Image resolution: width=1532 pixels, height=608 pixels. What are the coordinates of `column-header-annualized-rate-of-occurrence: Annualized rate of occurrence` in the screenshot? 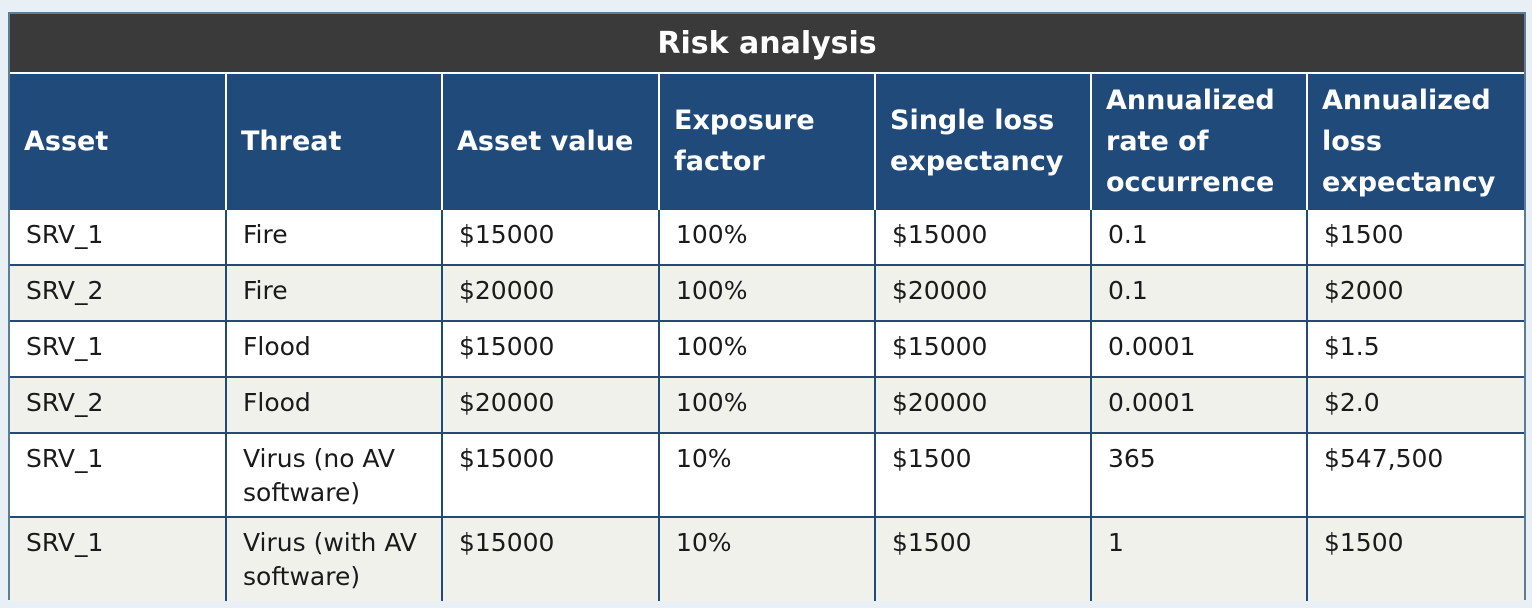 It's located at (1198, 141).